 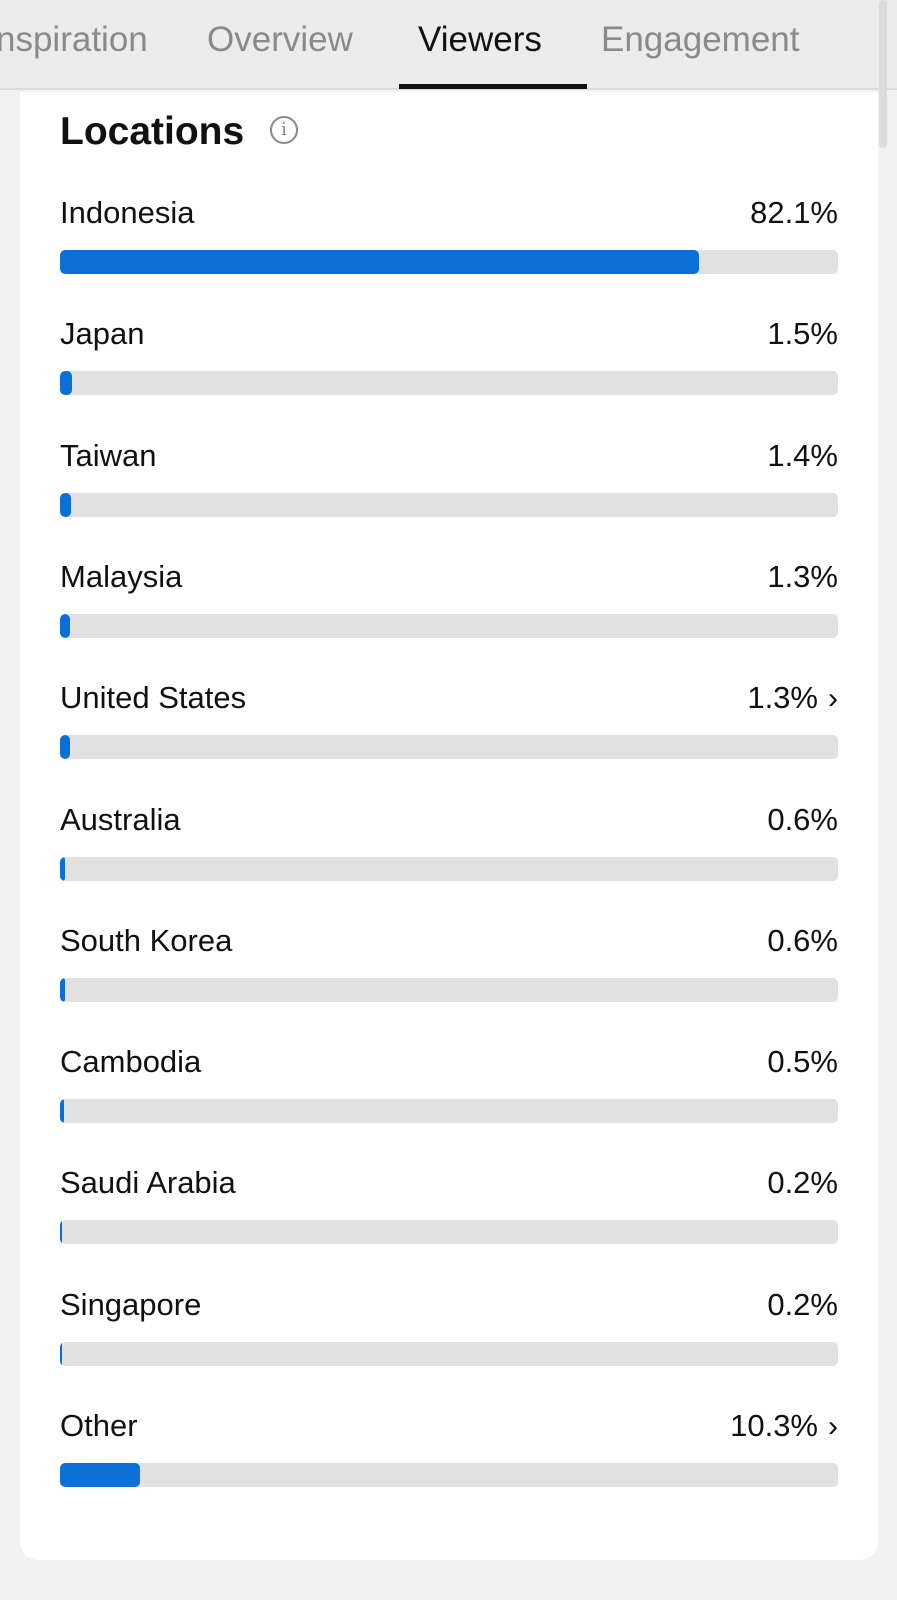 I want to click on location-row: Other 10.3% ›, so click(x=449, y=1458).